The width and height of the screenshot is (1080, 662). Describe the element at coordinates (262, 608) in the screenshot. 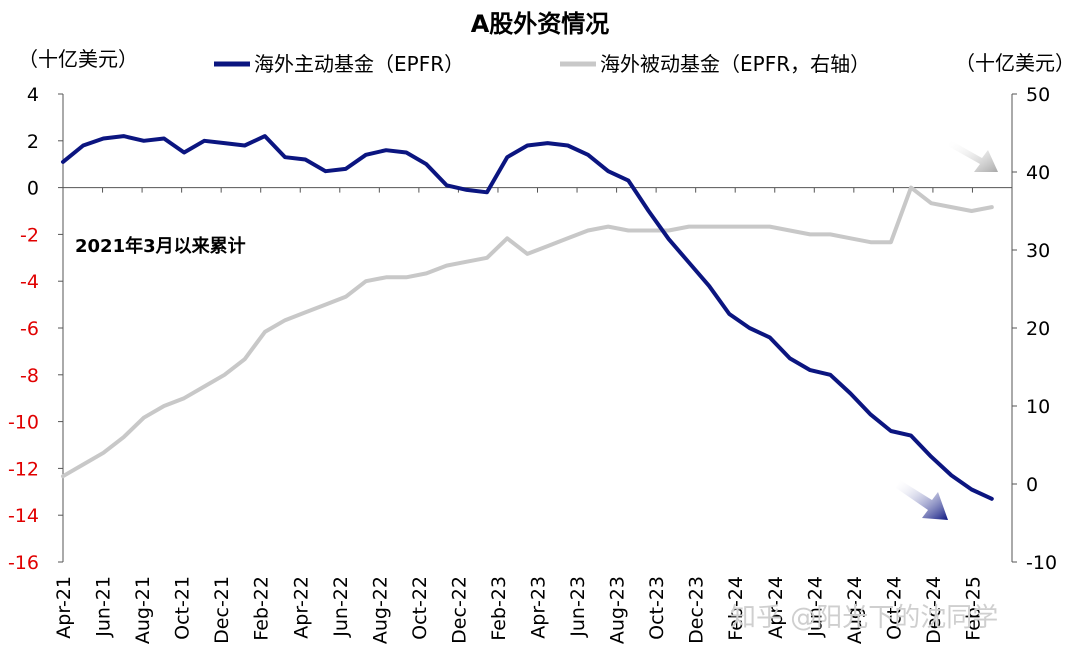

I see `x-tick-label: Feb-22` at that location.